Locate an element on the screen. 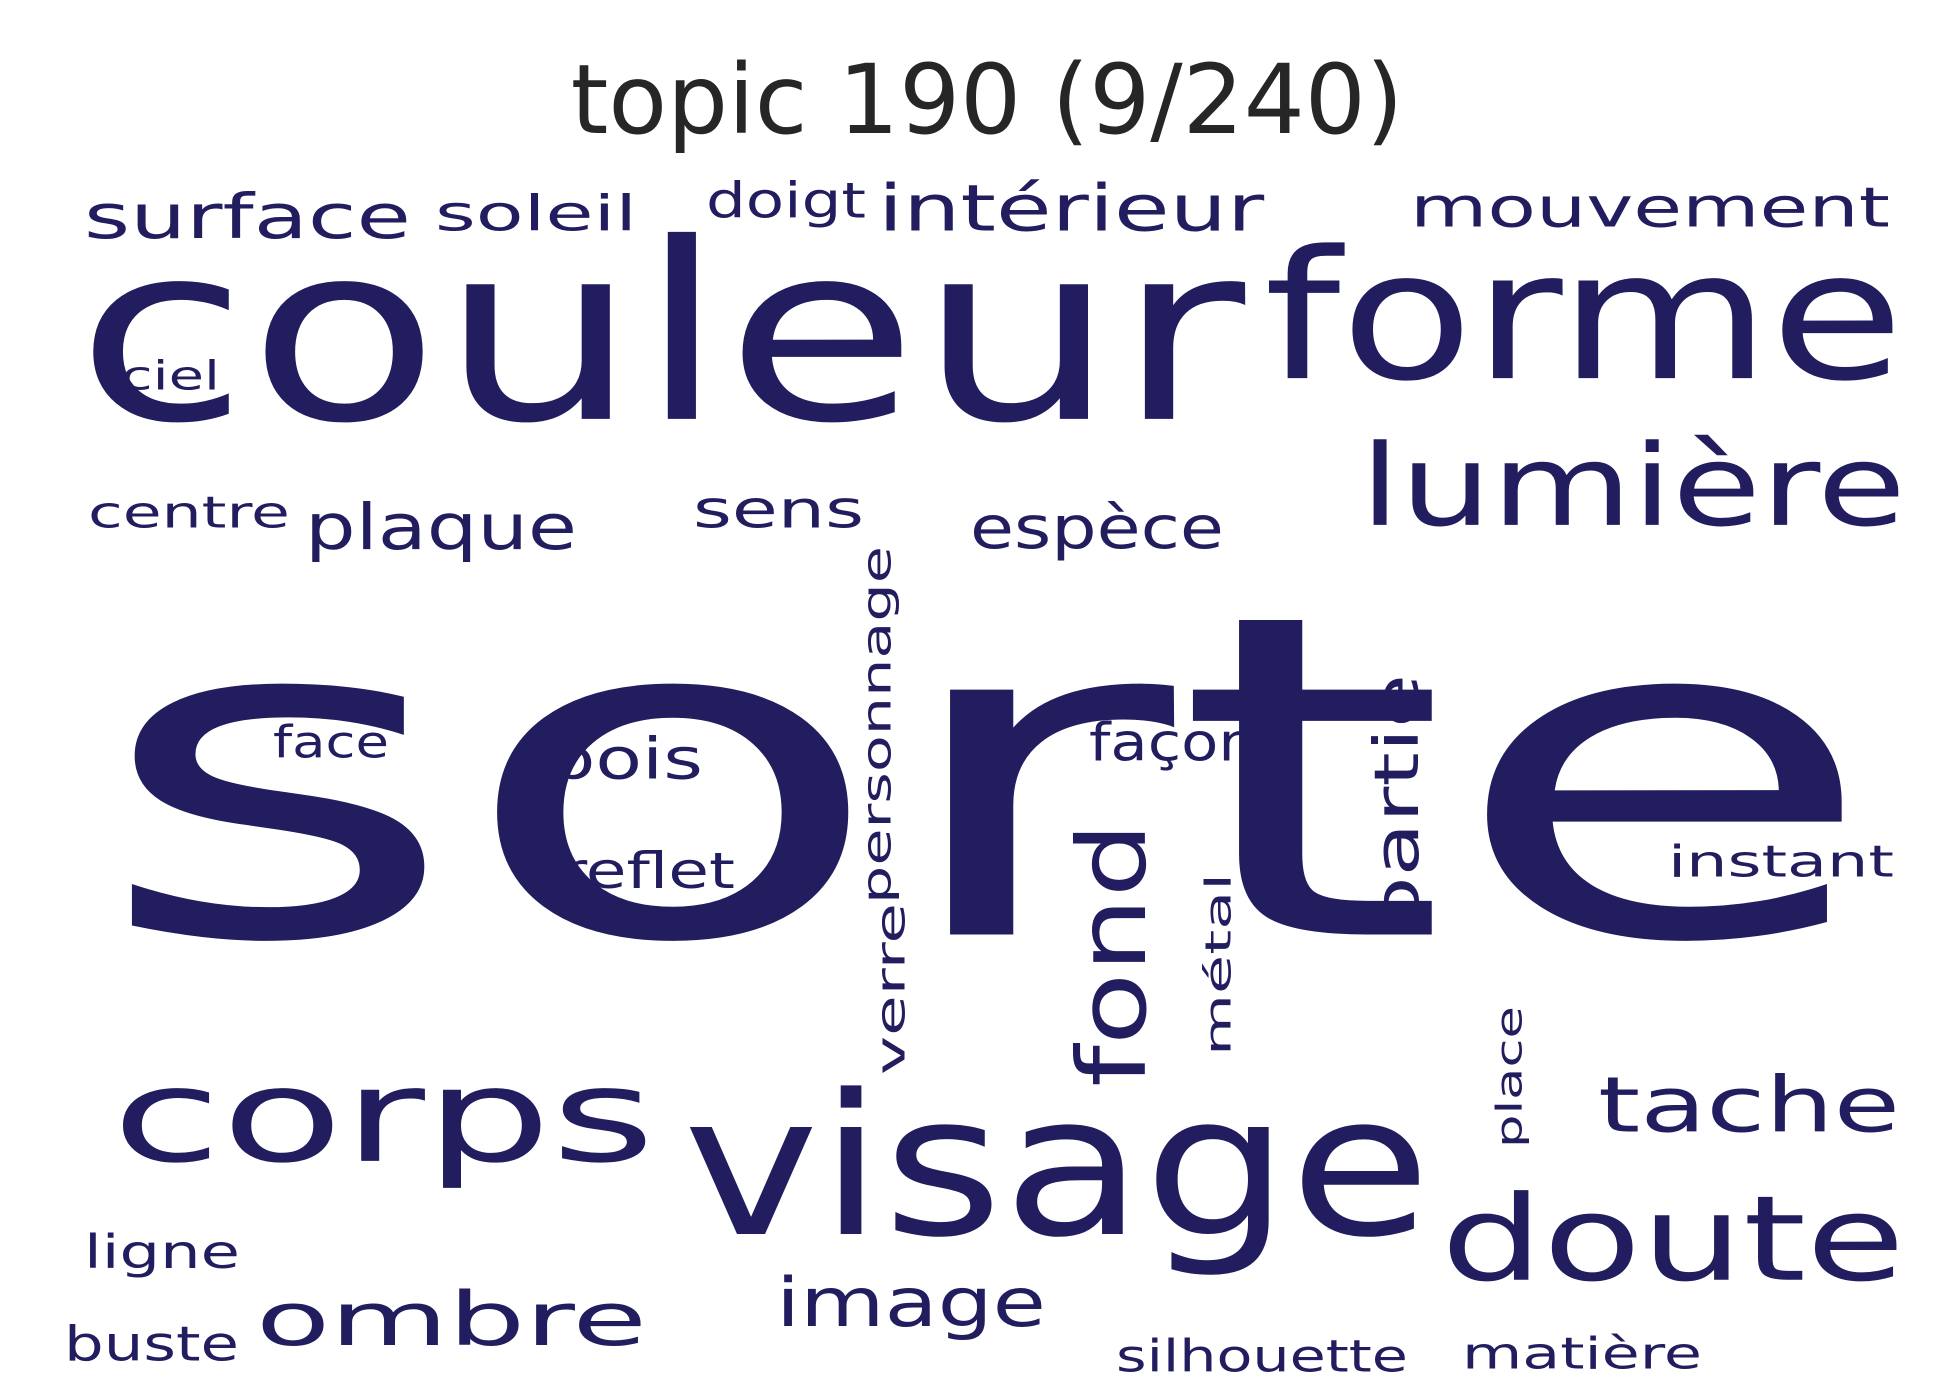  cloud-word: instant is located at coordinates (1781, 862).